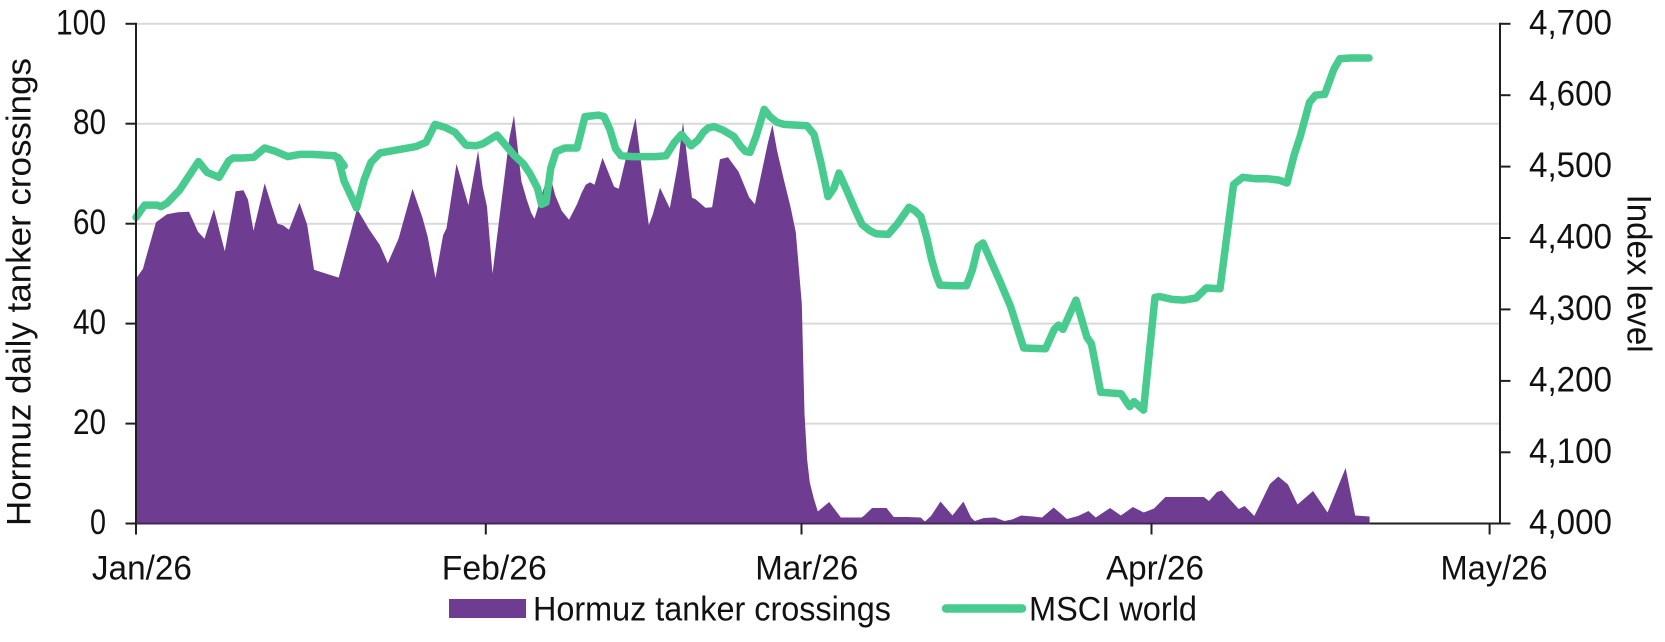 This screenshot has height=642, width=1665. Describe the element at coordinates (1113, 610) in the screenshot. I see `svg-text: MSCI world` at that location.